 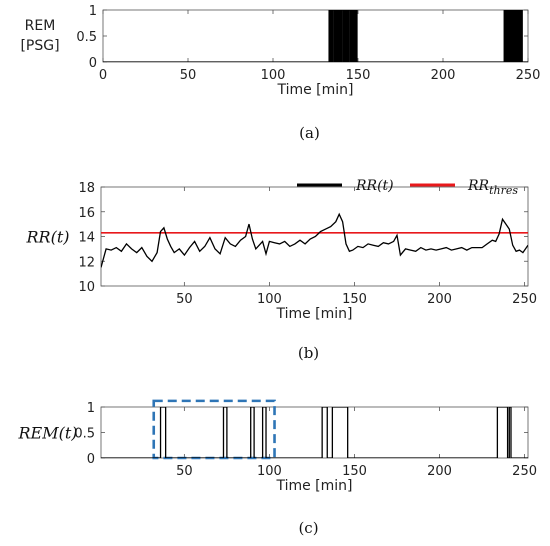 I want to click on y-axis-label-line: [PSG], so click(x=39, y=46).